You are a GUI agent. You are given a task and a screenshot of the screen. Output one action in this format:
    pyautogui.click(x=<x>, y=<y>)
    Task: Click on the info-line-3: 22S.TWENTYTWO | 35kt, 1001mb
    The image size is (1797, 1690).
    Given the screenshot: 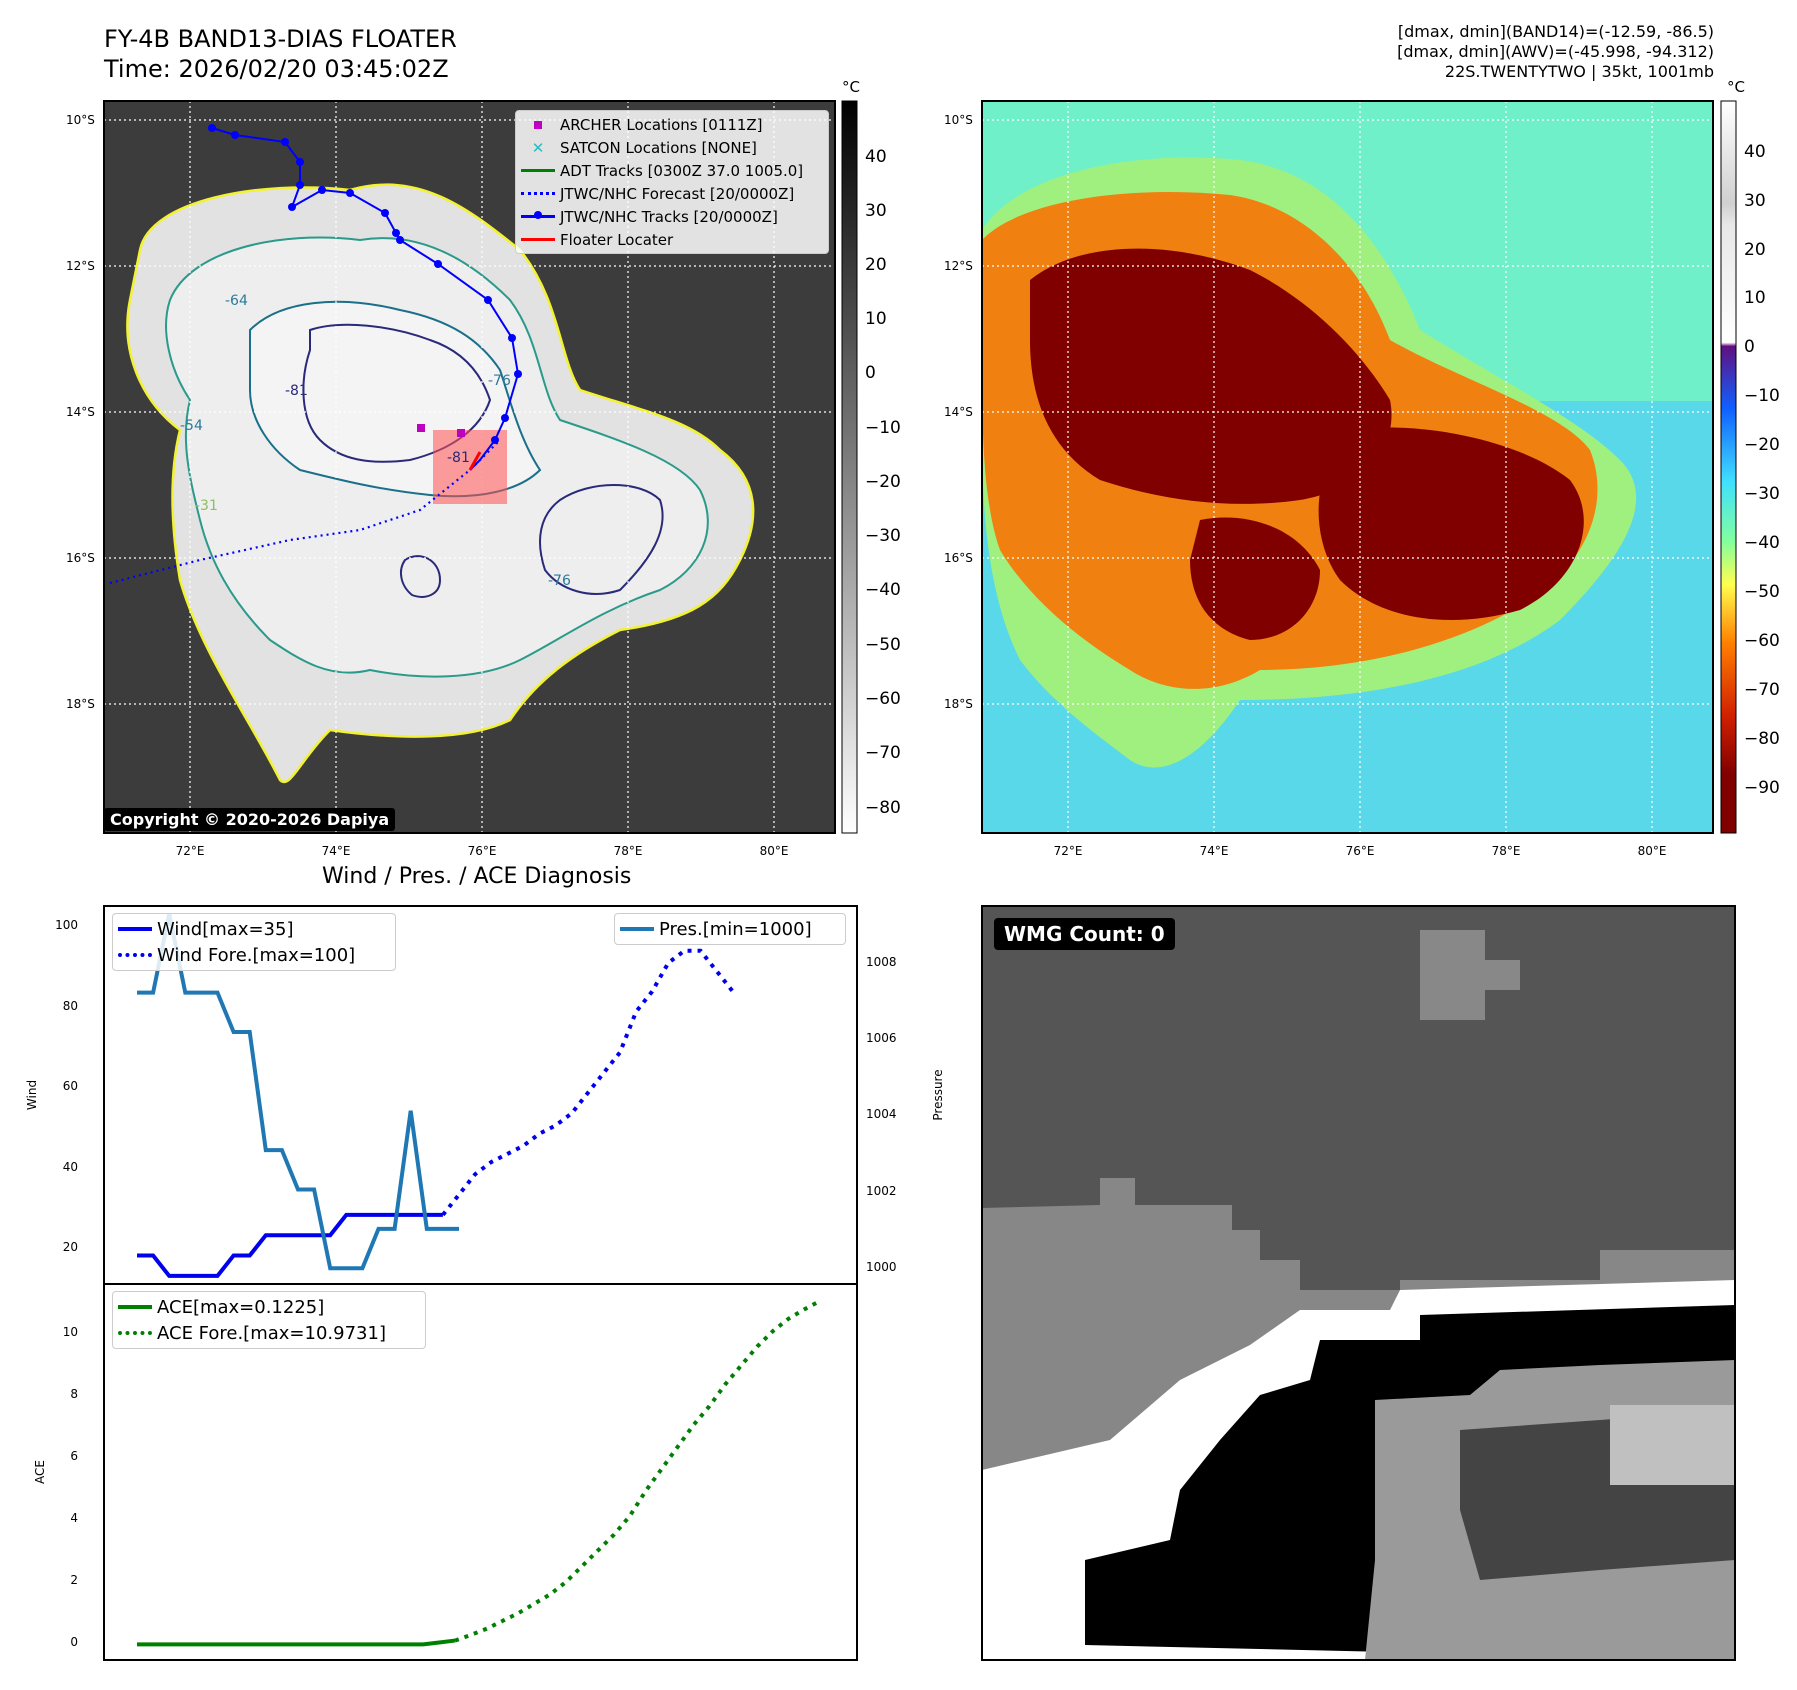 What is the action you would take?
    pyautogui.click(x=1579, y=71)
    